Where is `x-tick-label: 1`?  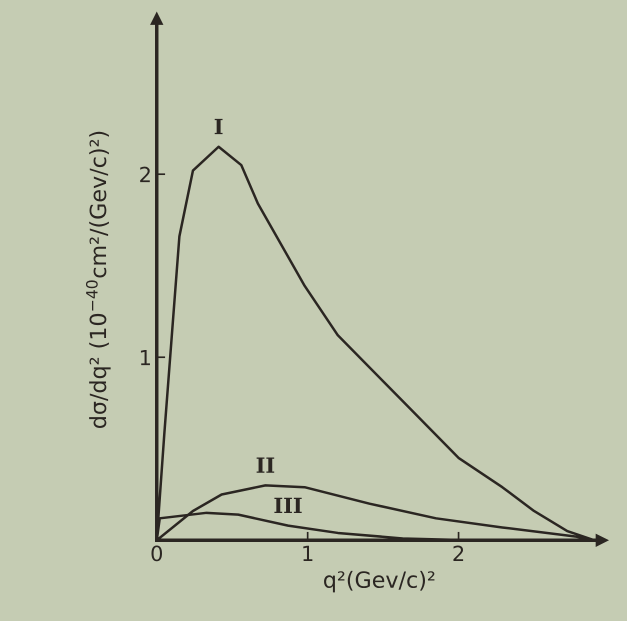 x-tick-label: 1 is located at coordinates (307, 553).